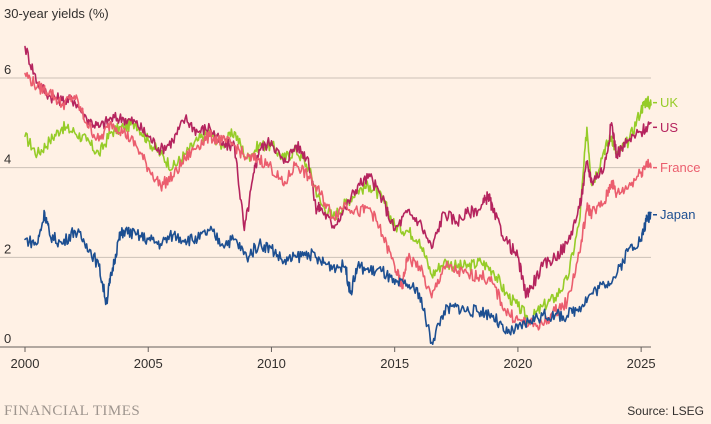 The height and width of the screenshot is (424, 711). What do you see at coordinates (7, 248) in the screenshot?
I see `y-tick-label: 2` at bounding box center [7, 248].